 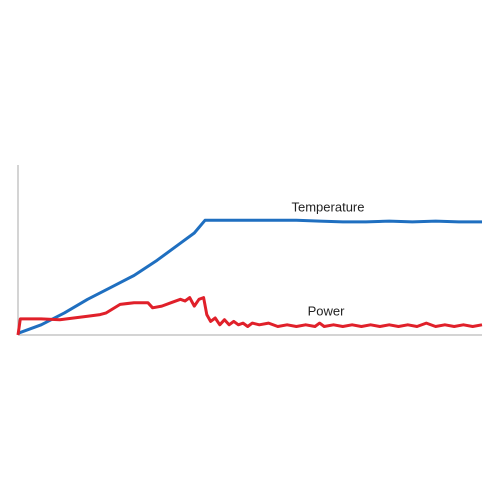 What do you see at coordinates (328, 206) in the screenshot?
I see `series-label: Temperature` at bounding box center [328, 206].